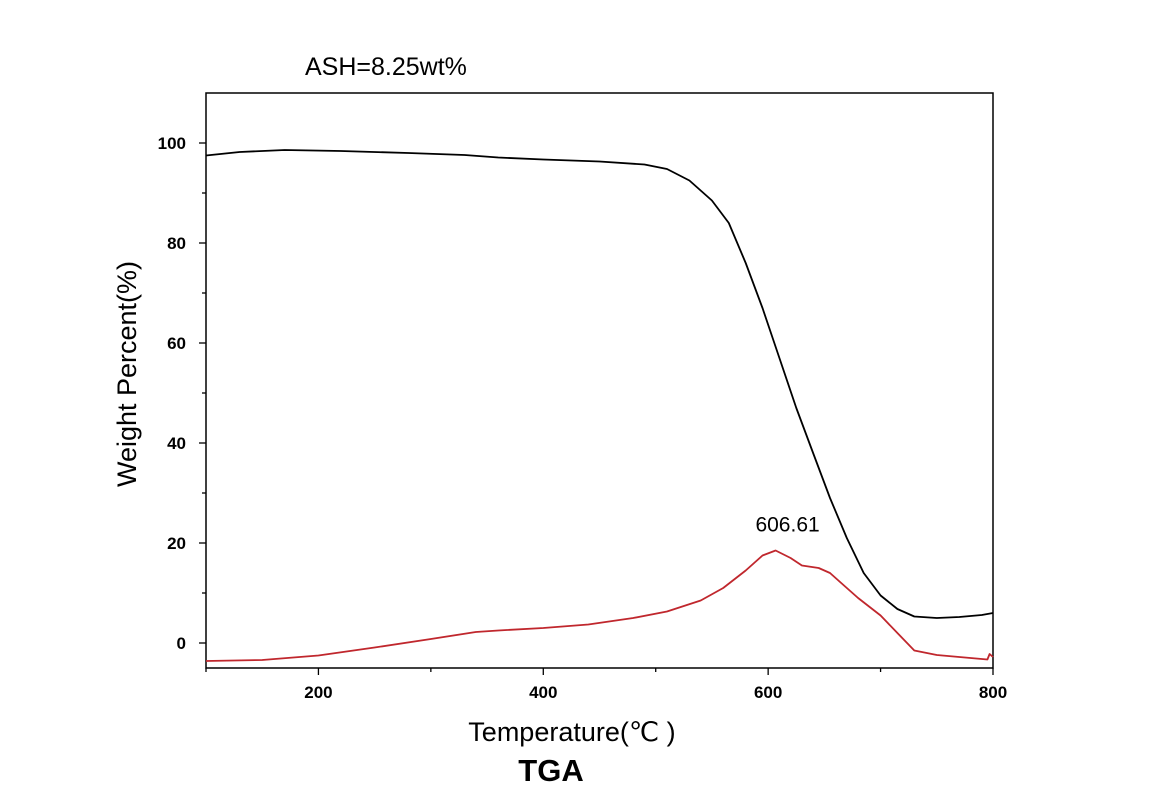 This screenshot has width=1153, height=800. Describe the element at coordinates (543, 692) in the screenshot. I see `x-tick-label: 400` at that location.